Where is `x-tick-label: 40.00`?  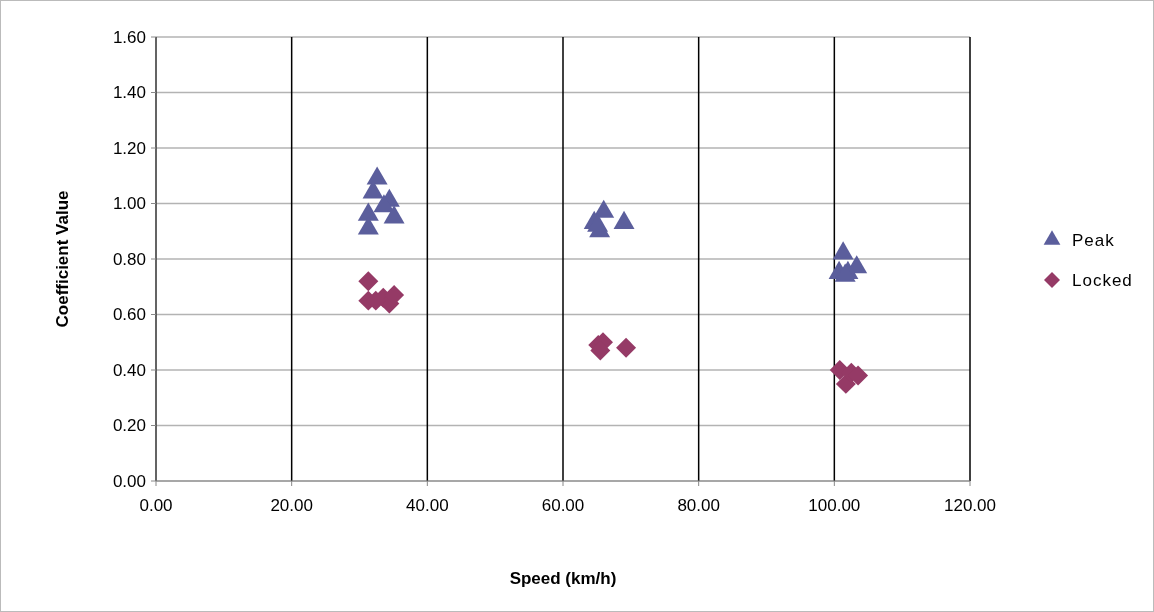
x-tick-label: 40.00 is located at coordinates (427, 505).